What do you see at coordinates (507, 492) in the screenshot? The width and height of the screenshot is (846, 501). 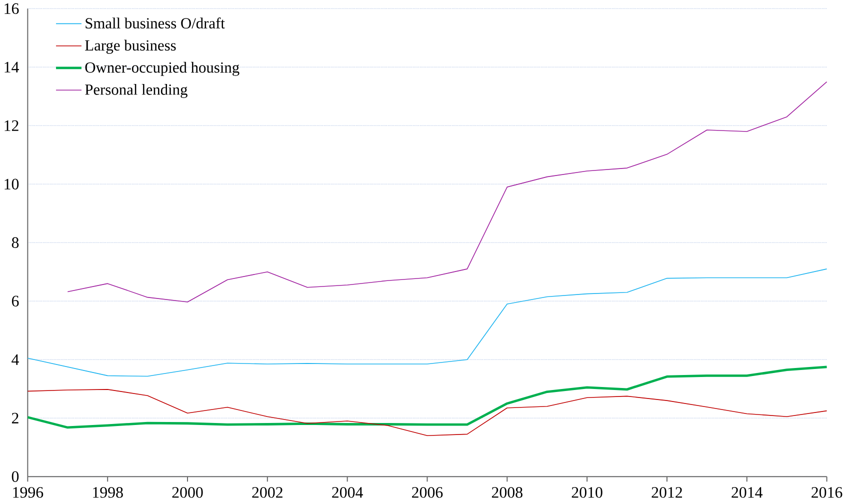 I see `x-tick-label: 2008` at bounding box center [507, 492].